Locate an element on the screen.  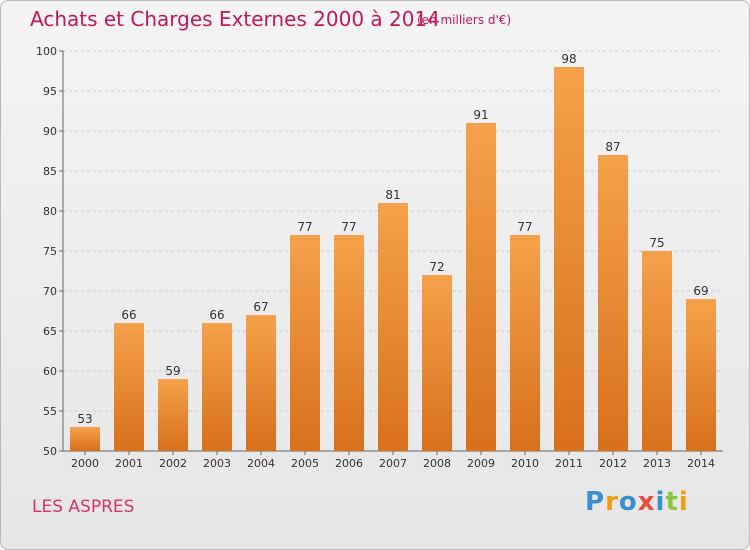
x-tick-label: 2004 is located at coordinates (261, 463).